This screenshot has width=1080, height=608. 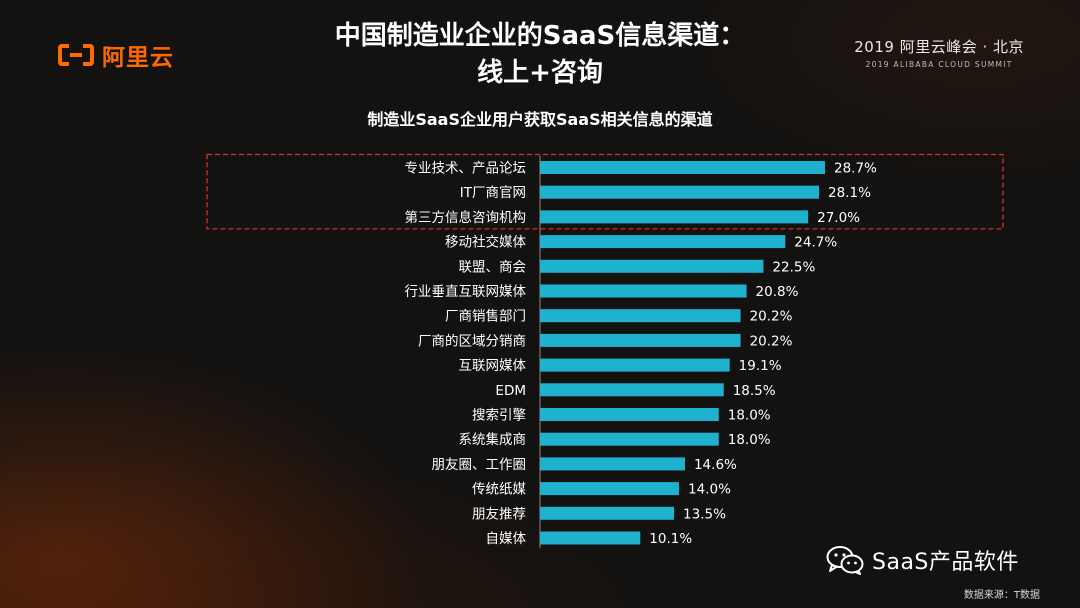 I want to click on value-label: 10.1%, so click(x=670, y=539).